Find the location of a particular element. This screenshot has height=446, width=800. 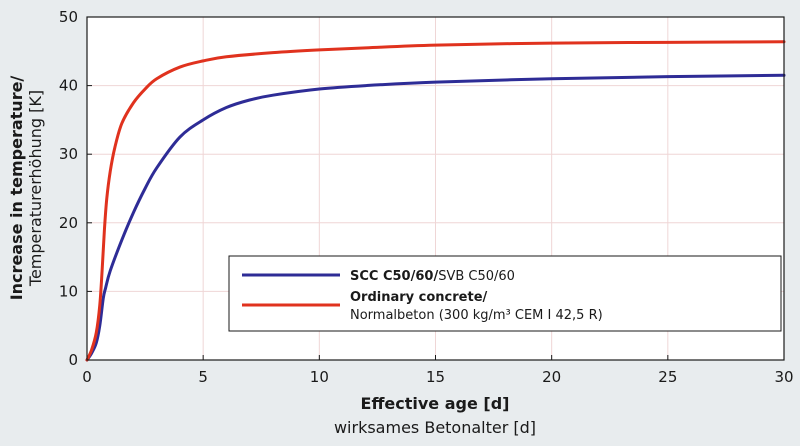

x-tick-label: 15 is located at coordinates (435, 377).